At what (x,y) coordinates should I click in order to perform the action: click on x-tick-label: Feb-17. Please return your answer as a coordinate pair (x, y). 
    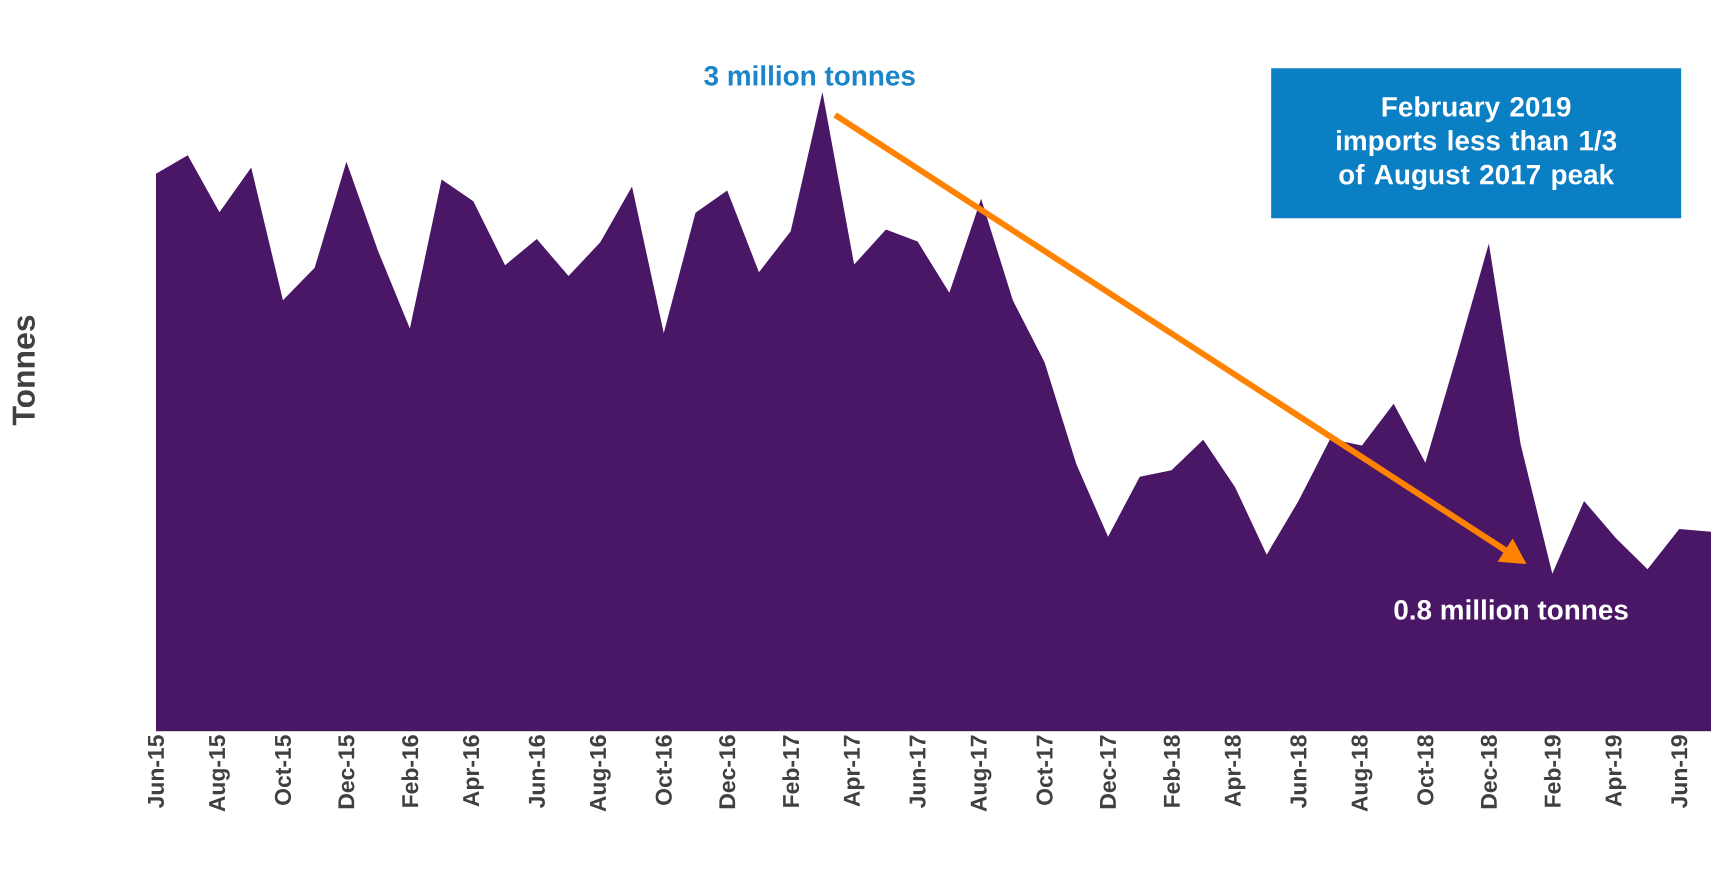
    Looking at the image, I should click on (791, 771).